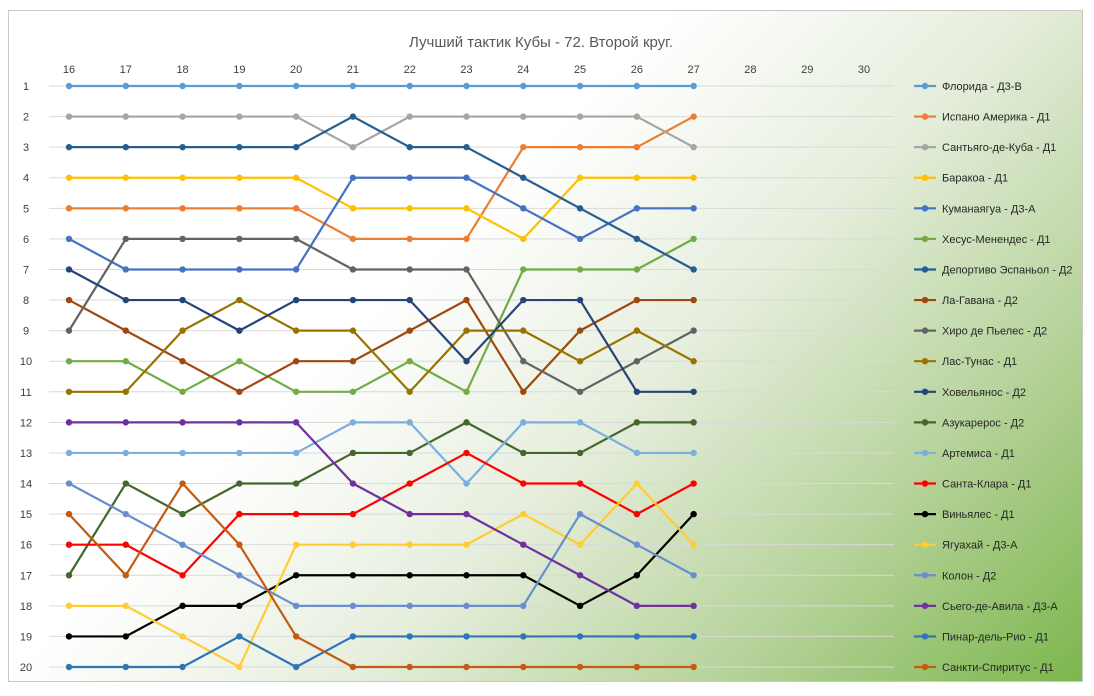 This screenshot has width=1094, height=696. Describe the element at coordinates (1007, 270) in the screenshot. I see `legend-label: Депортиво Эспаньол - Д2` at that location.